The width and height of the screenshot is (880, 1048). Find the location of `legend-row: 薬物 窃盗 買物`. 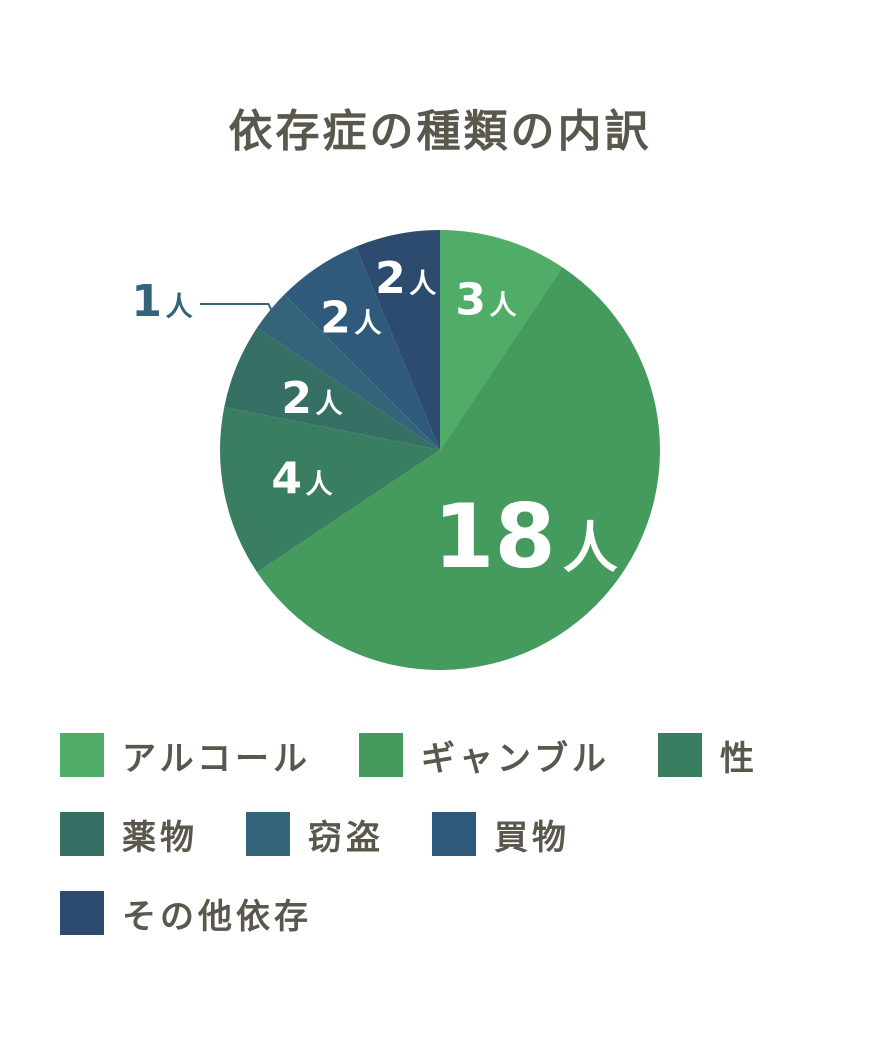

legend-row: 薬物 窃盗 買物 is located at coordinates (450, 834).